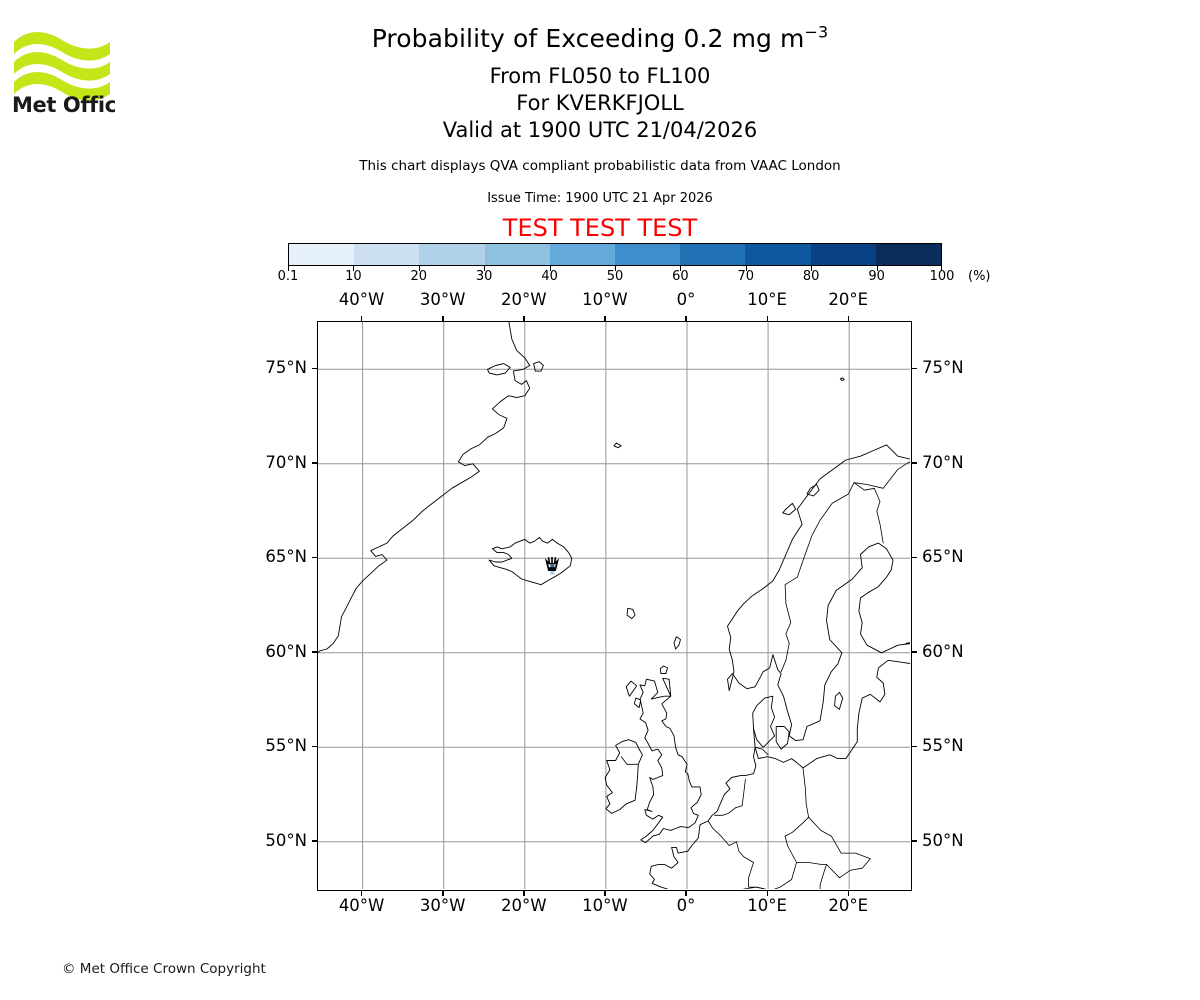  What do you see at coordinates (424, 488) in the screenshot?
I see `coastline-greenland-east` at bounding box center [424, 488].